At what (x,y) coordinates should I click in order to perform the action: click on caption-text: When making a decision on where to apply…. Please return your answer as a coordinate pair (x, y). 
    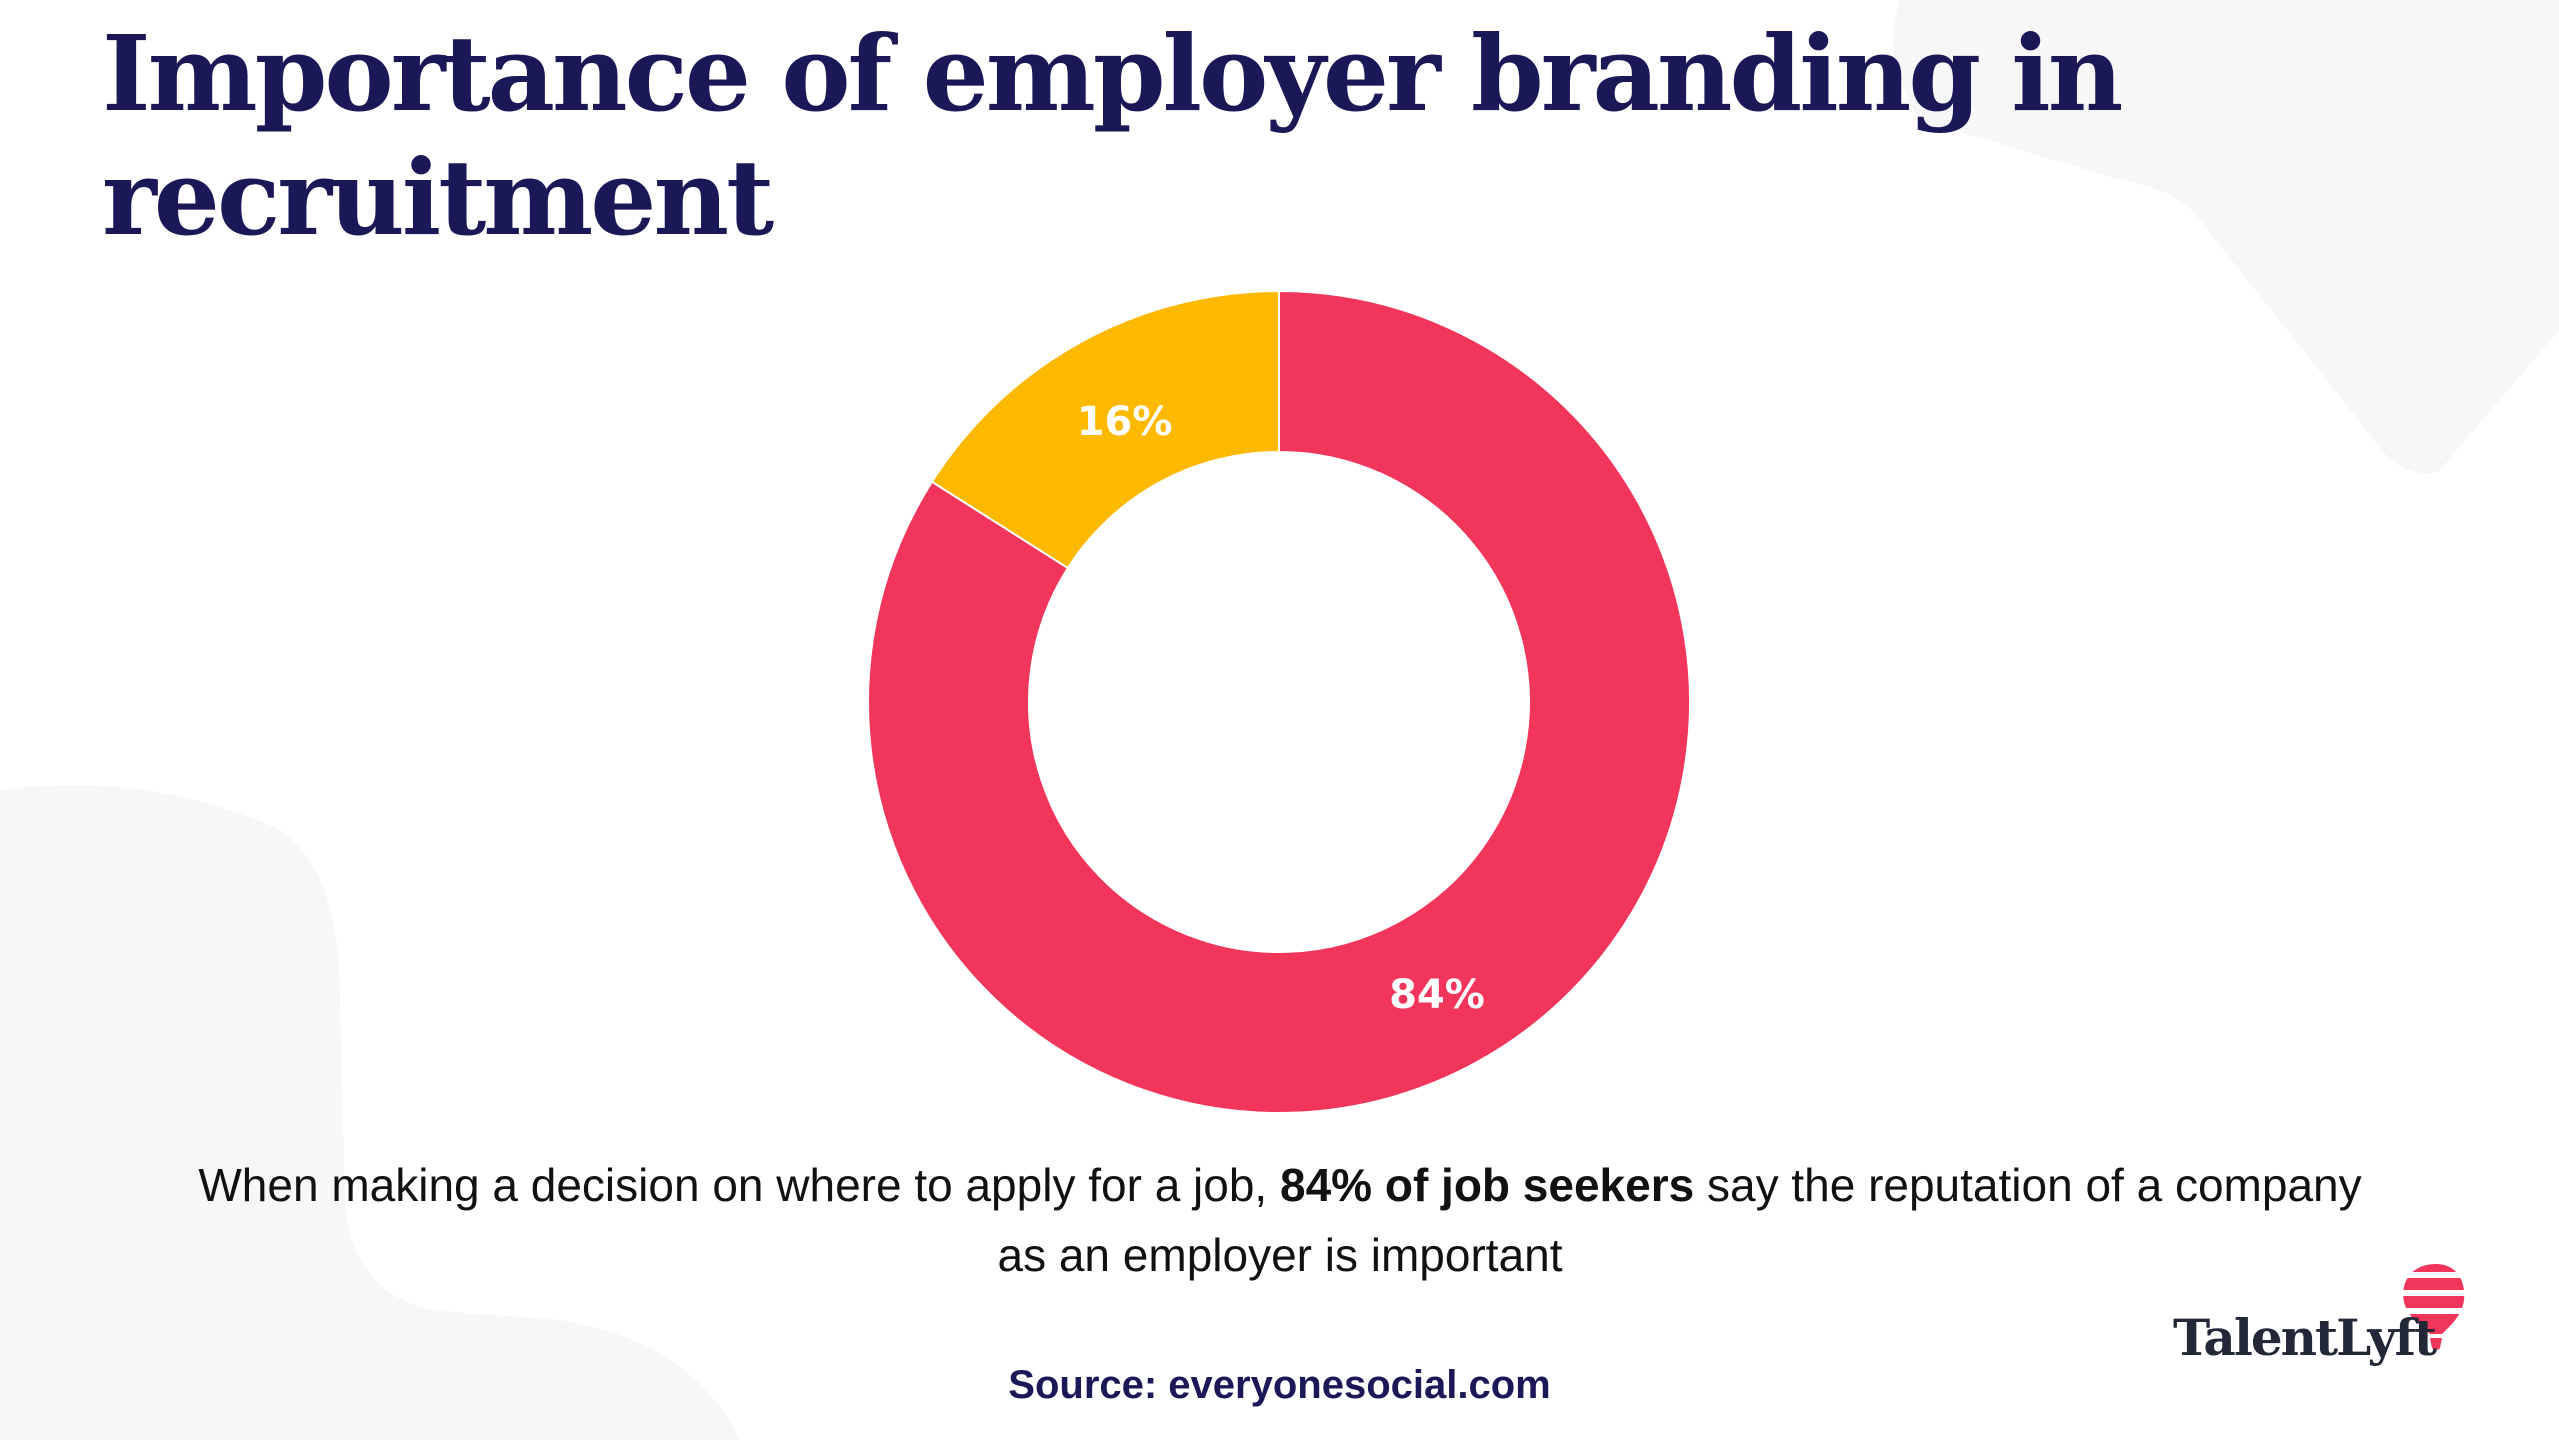
    Looking at the image, I should click on (739, 1185).